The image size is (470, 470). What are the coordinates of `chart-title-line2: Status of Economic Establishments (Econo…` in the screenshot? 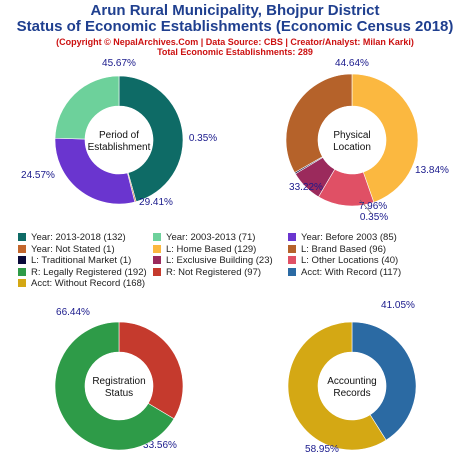 It's located at (235, 26).